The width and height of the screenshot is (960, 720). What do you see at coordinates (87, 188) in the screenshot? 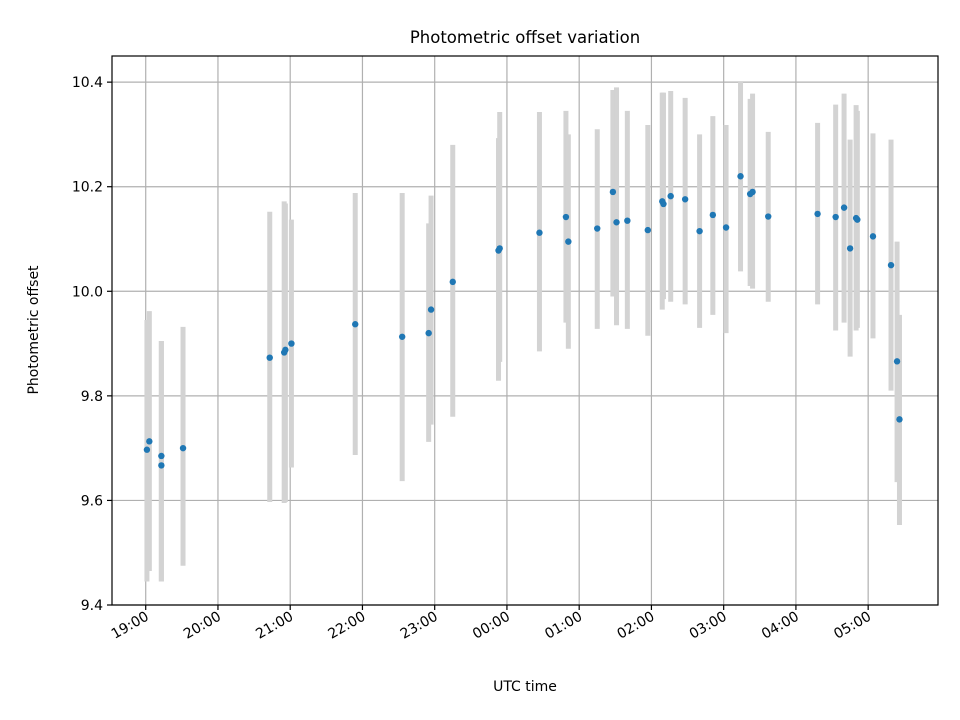
I see `y-tick-label: 10.2` at bounding box center [87, 188].